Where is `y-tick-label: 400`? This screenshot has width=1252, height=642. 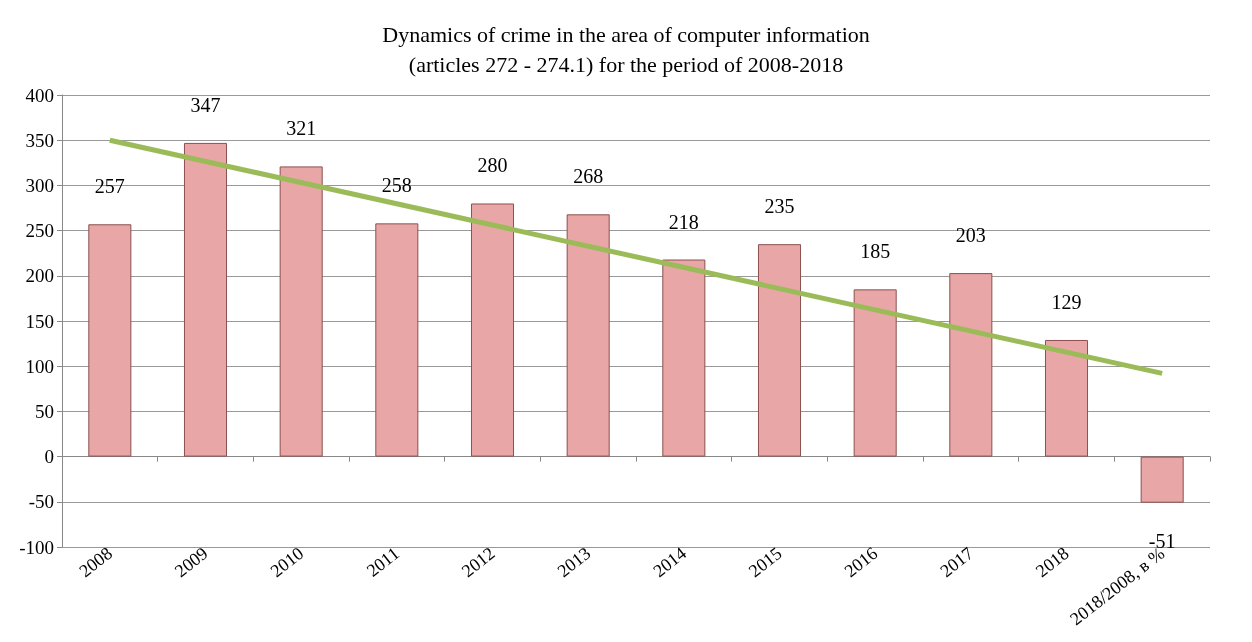 y-tick-label: 400 is located at coordinates (39, 95).